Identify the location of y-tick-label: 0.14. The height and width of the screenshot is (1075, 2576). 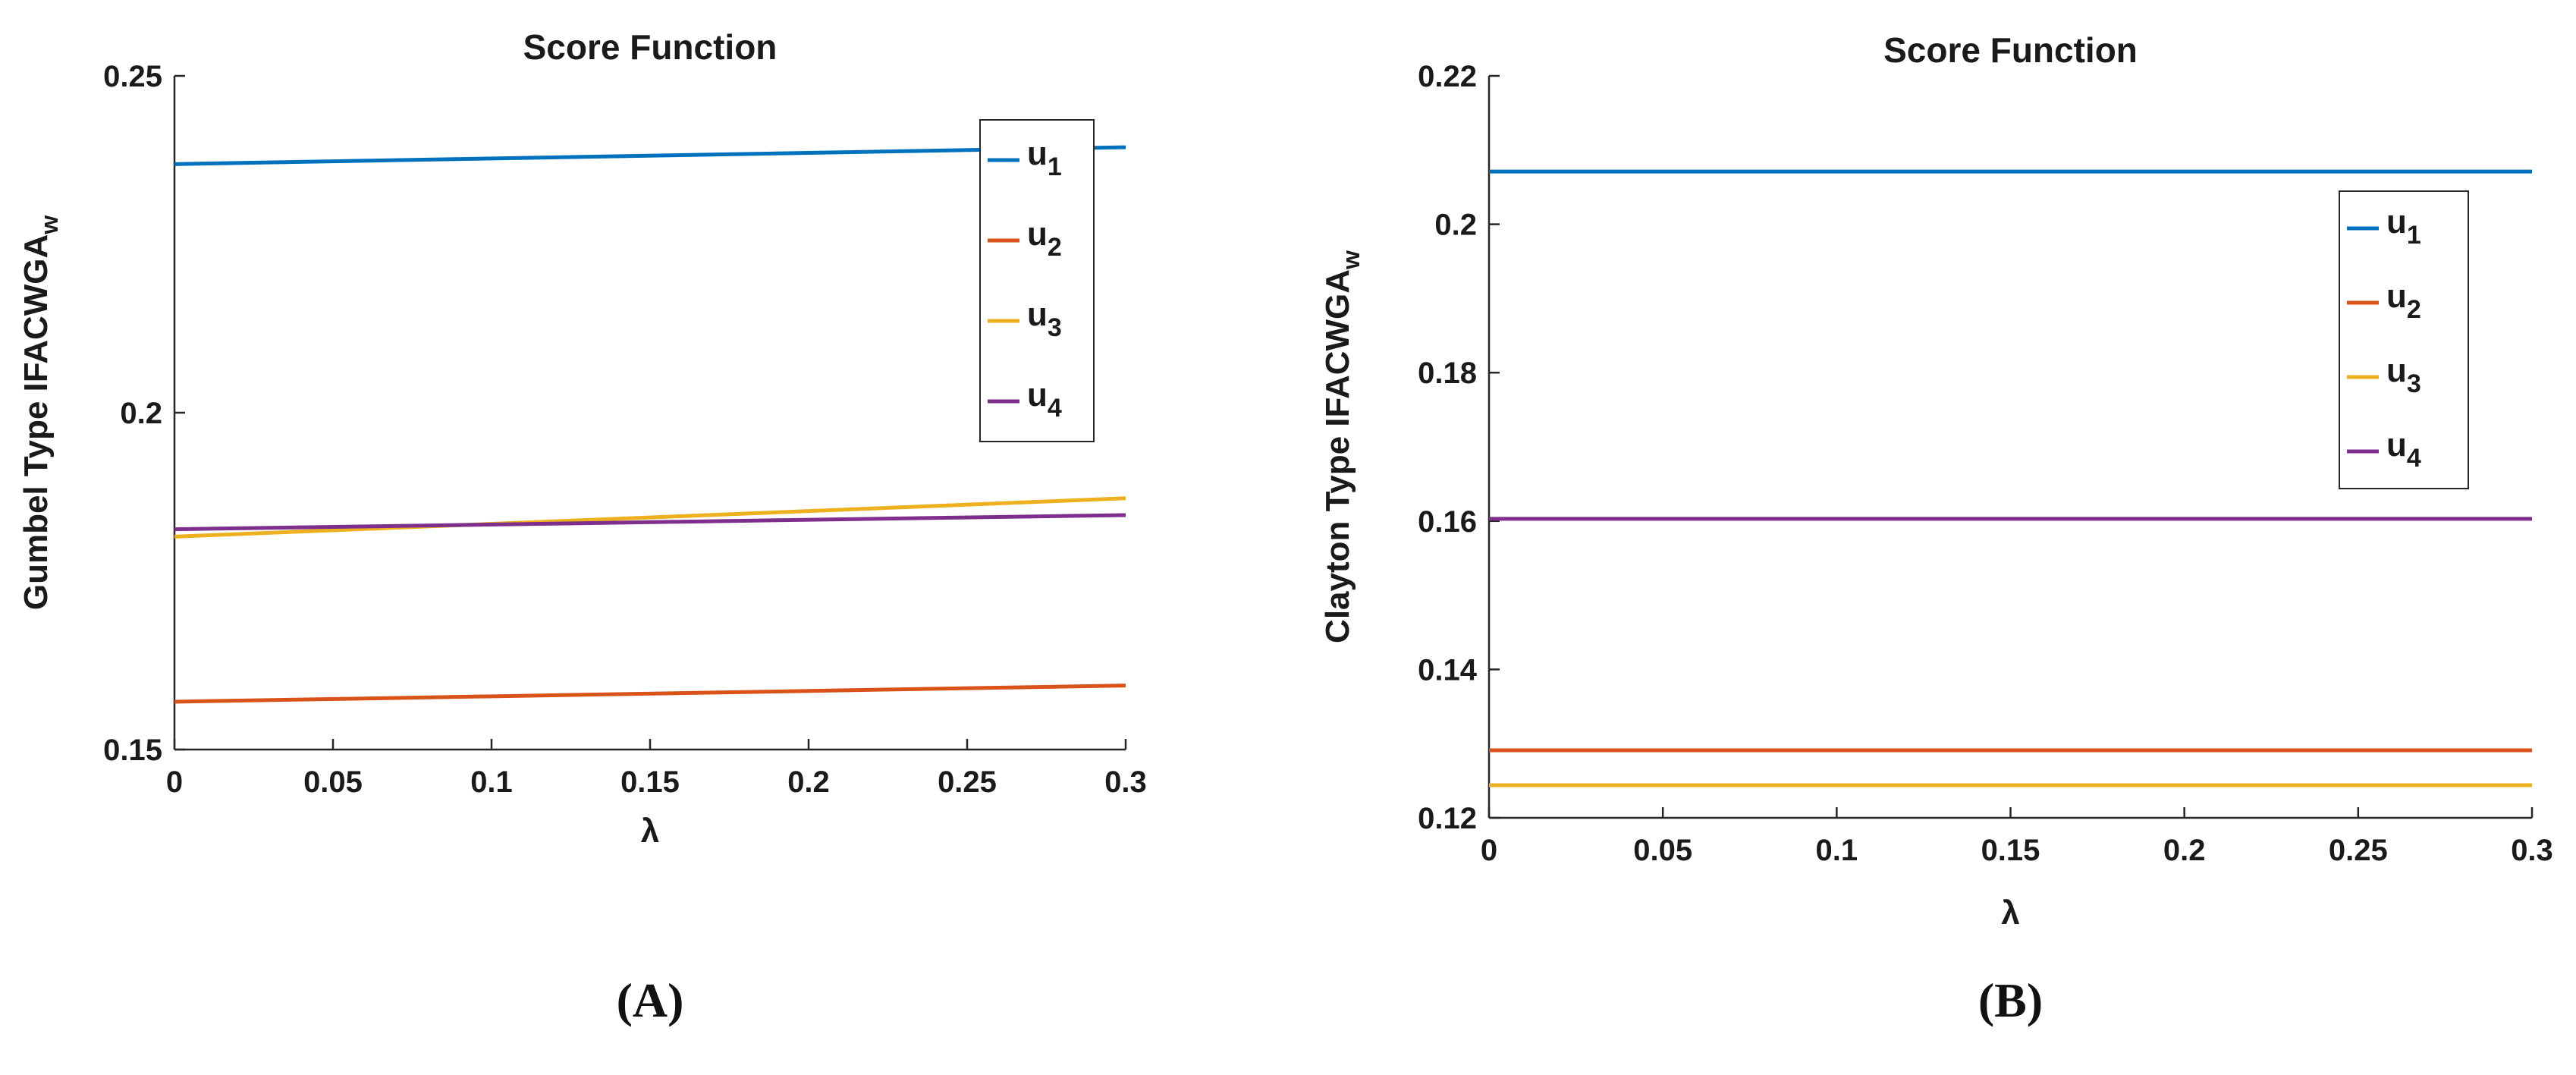
(1448, 670).